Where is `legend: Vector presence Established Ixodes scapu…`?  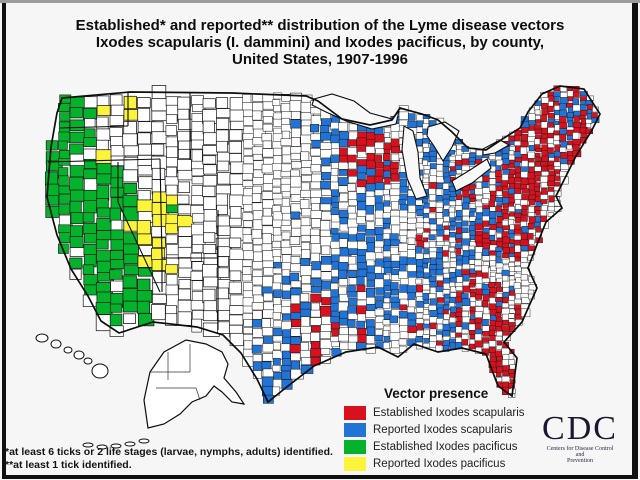
legend: Vector presence Established Ixodes scapu… is located at coordinates (444, 429).